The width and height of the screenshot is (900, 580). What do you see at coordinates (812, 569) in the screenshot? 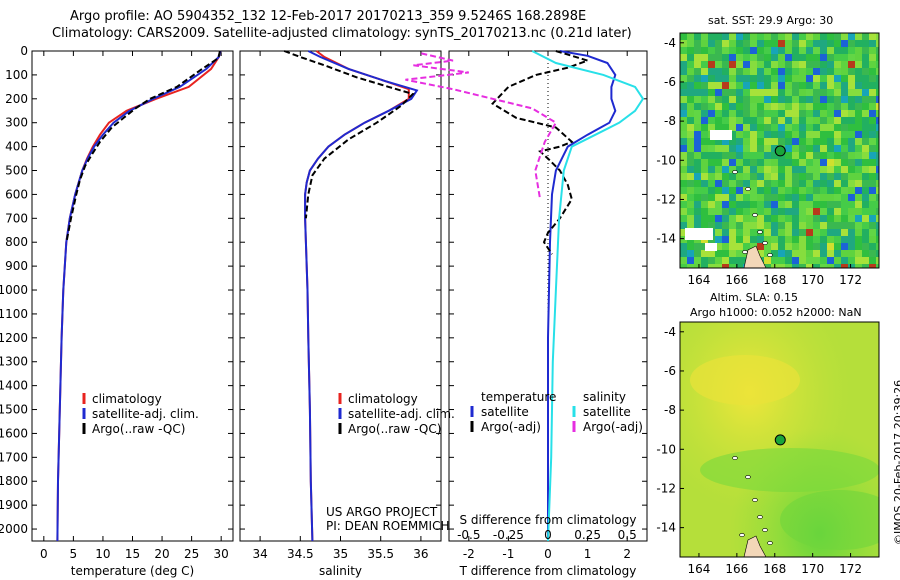
I see `sla-map-xtick-label: 170` at bounding box center [812, 569].